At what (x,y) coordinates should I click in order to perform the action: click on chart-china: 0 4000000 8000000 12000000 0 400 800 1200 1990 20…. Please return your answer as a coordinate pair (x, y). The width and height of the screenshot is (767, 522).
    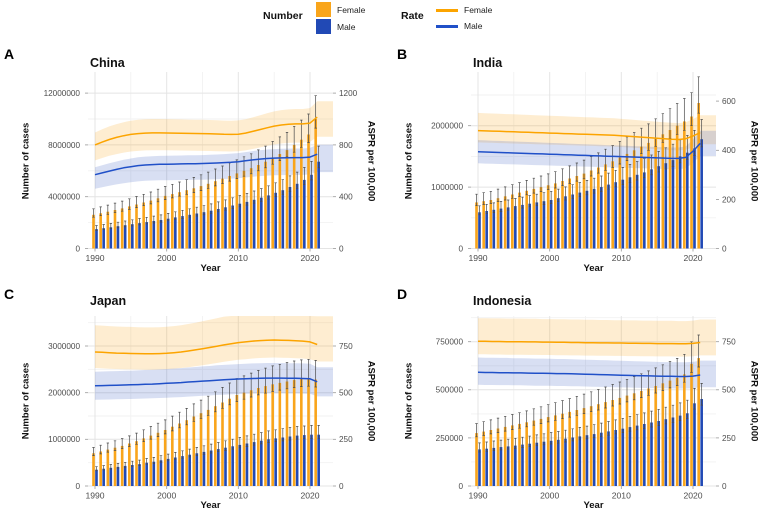
    Looking at the image, I should click on (201, 167).